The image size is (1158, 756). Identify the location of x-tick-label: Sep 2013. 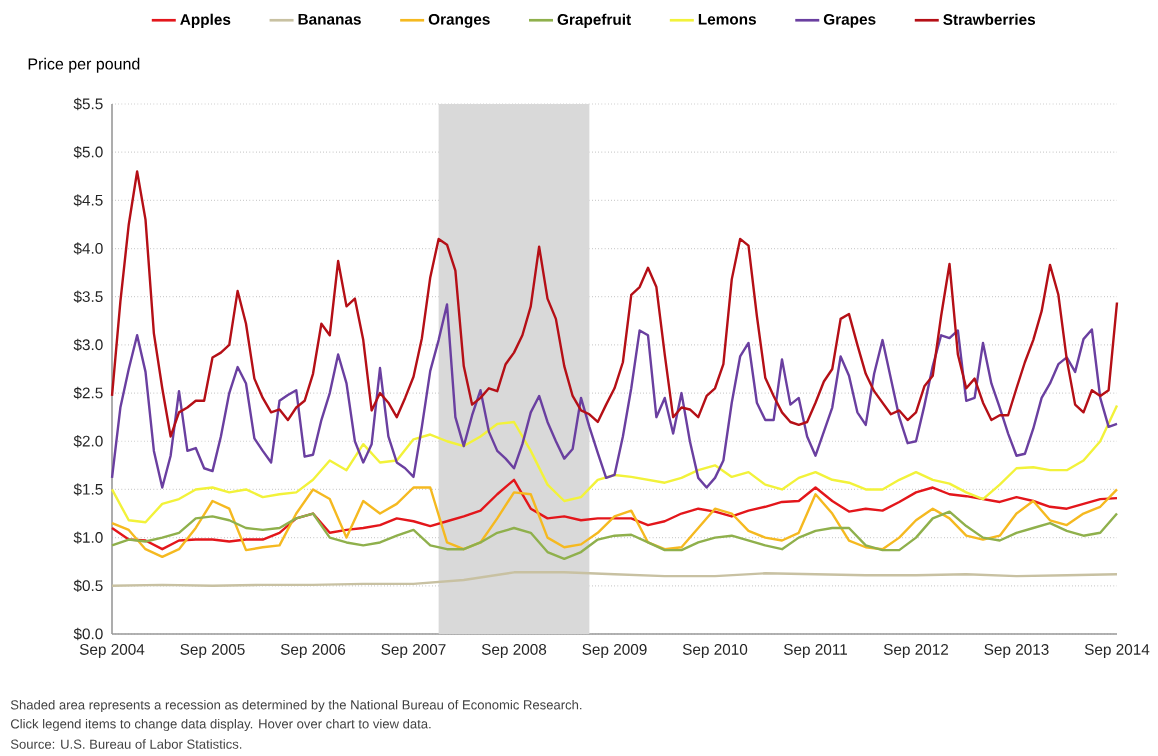
(1016, 651).